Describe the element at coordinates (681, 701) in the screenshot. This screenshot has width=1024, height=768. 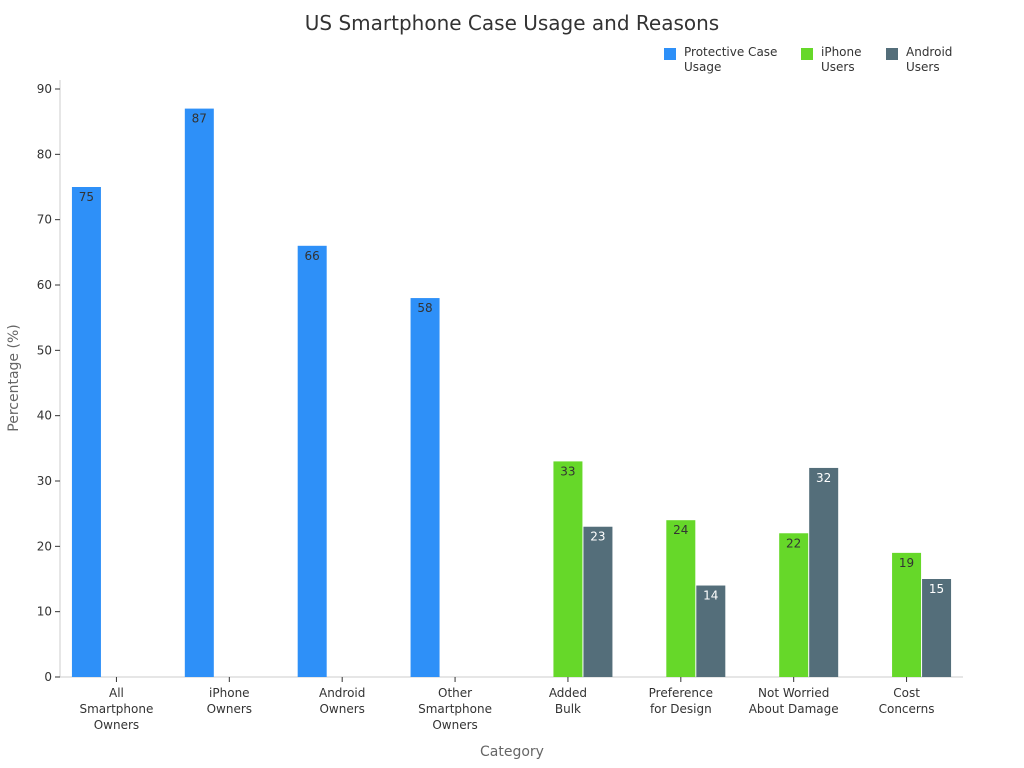
I see `x-tick-label: Preference for Design` at that location.